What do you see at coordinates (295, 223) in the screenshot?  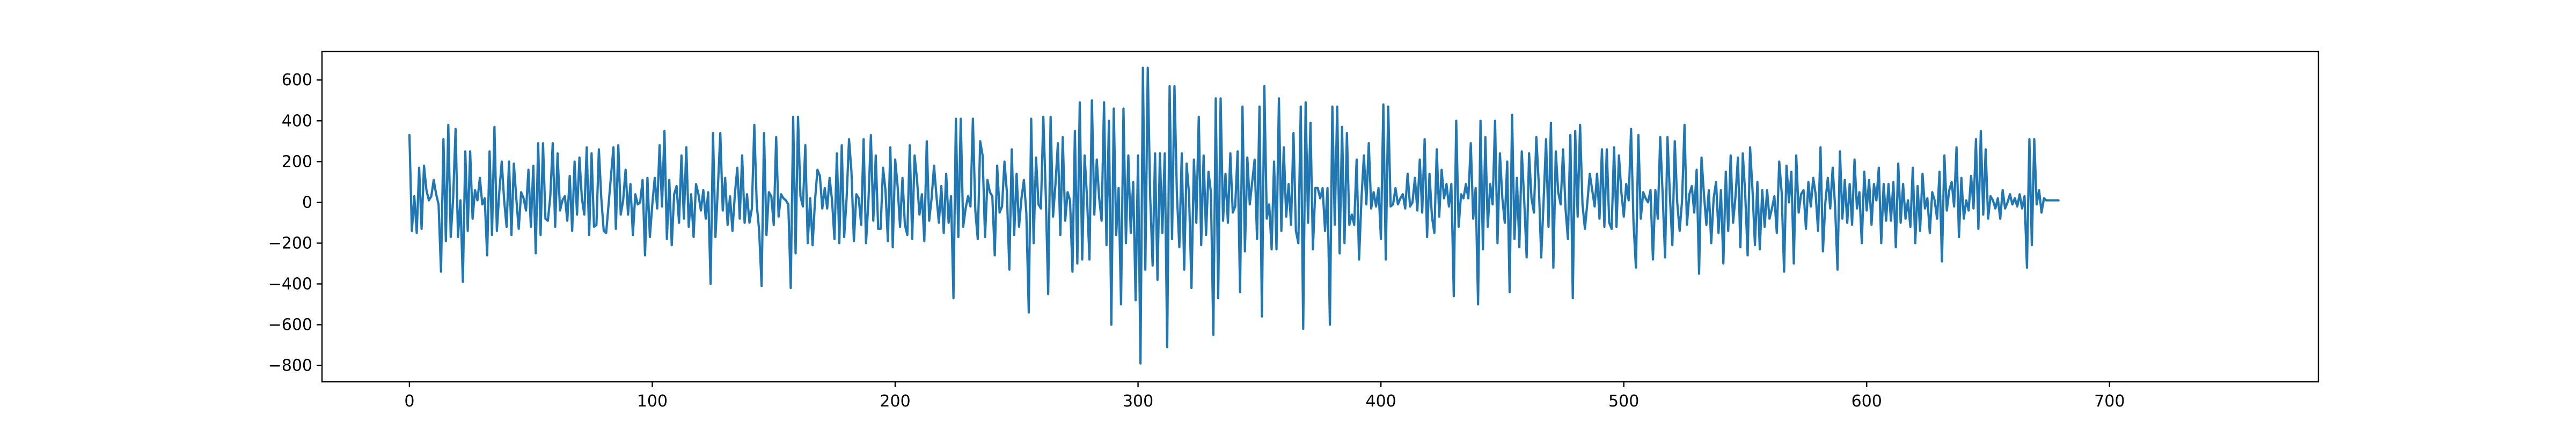 I see `y-axis: −800 −600 −400 −200 0 200 400 600` at bounding box center [295, 223].